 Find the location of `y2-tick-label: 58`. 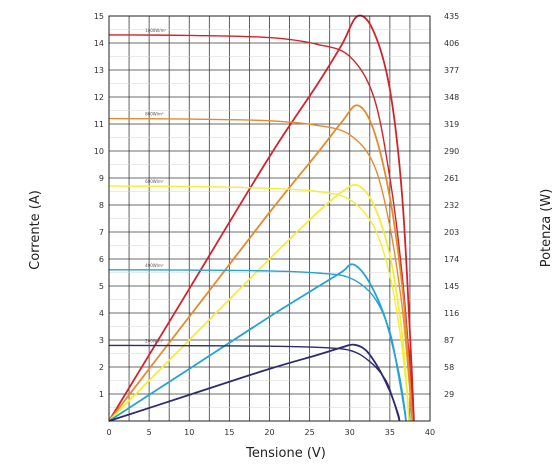

y2-tick-label: 58 is located at coordinates (449, 367).